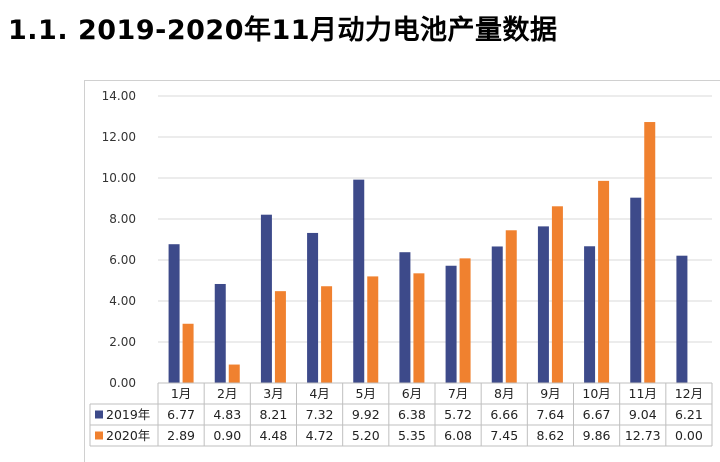 This screenshot has height=462, width=720. I want to click on data-label: 7.32, so click(320, 414).